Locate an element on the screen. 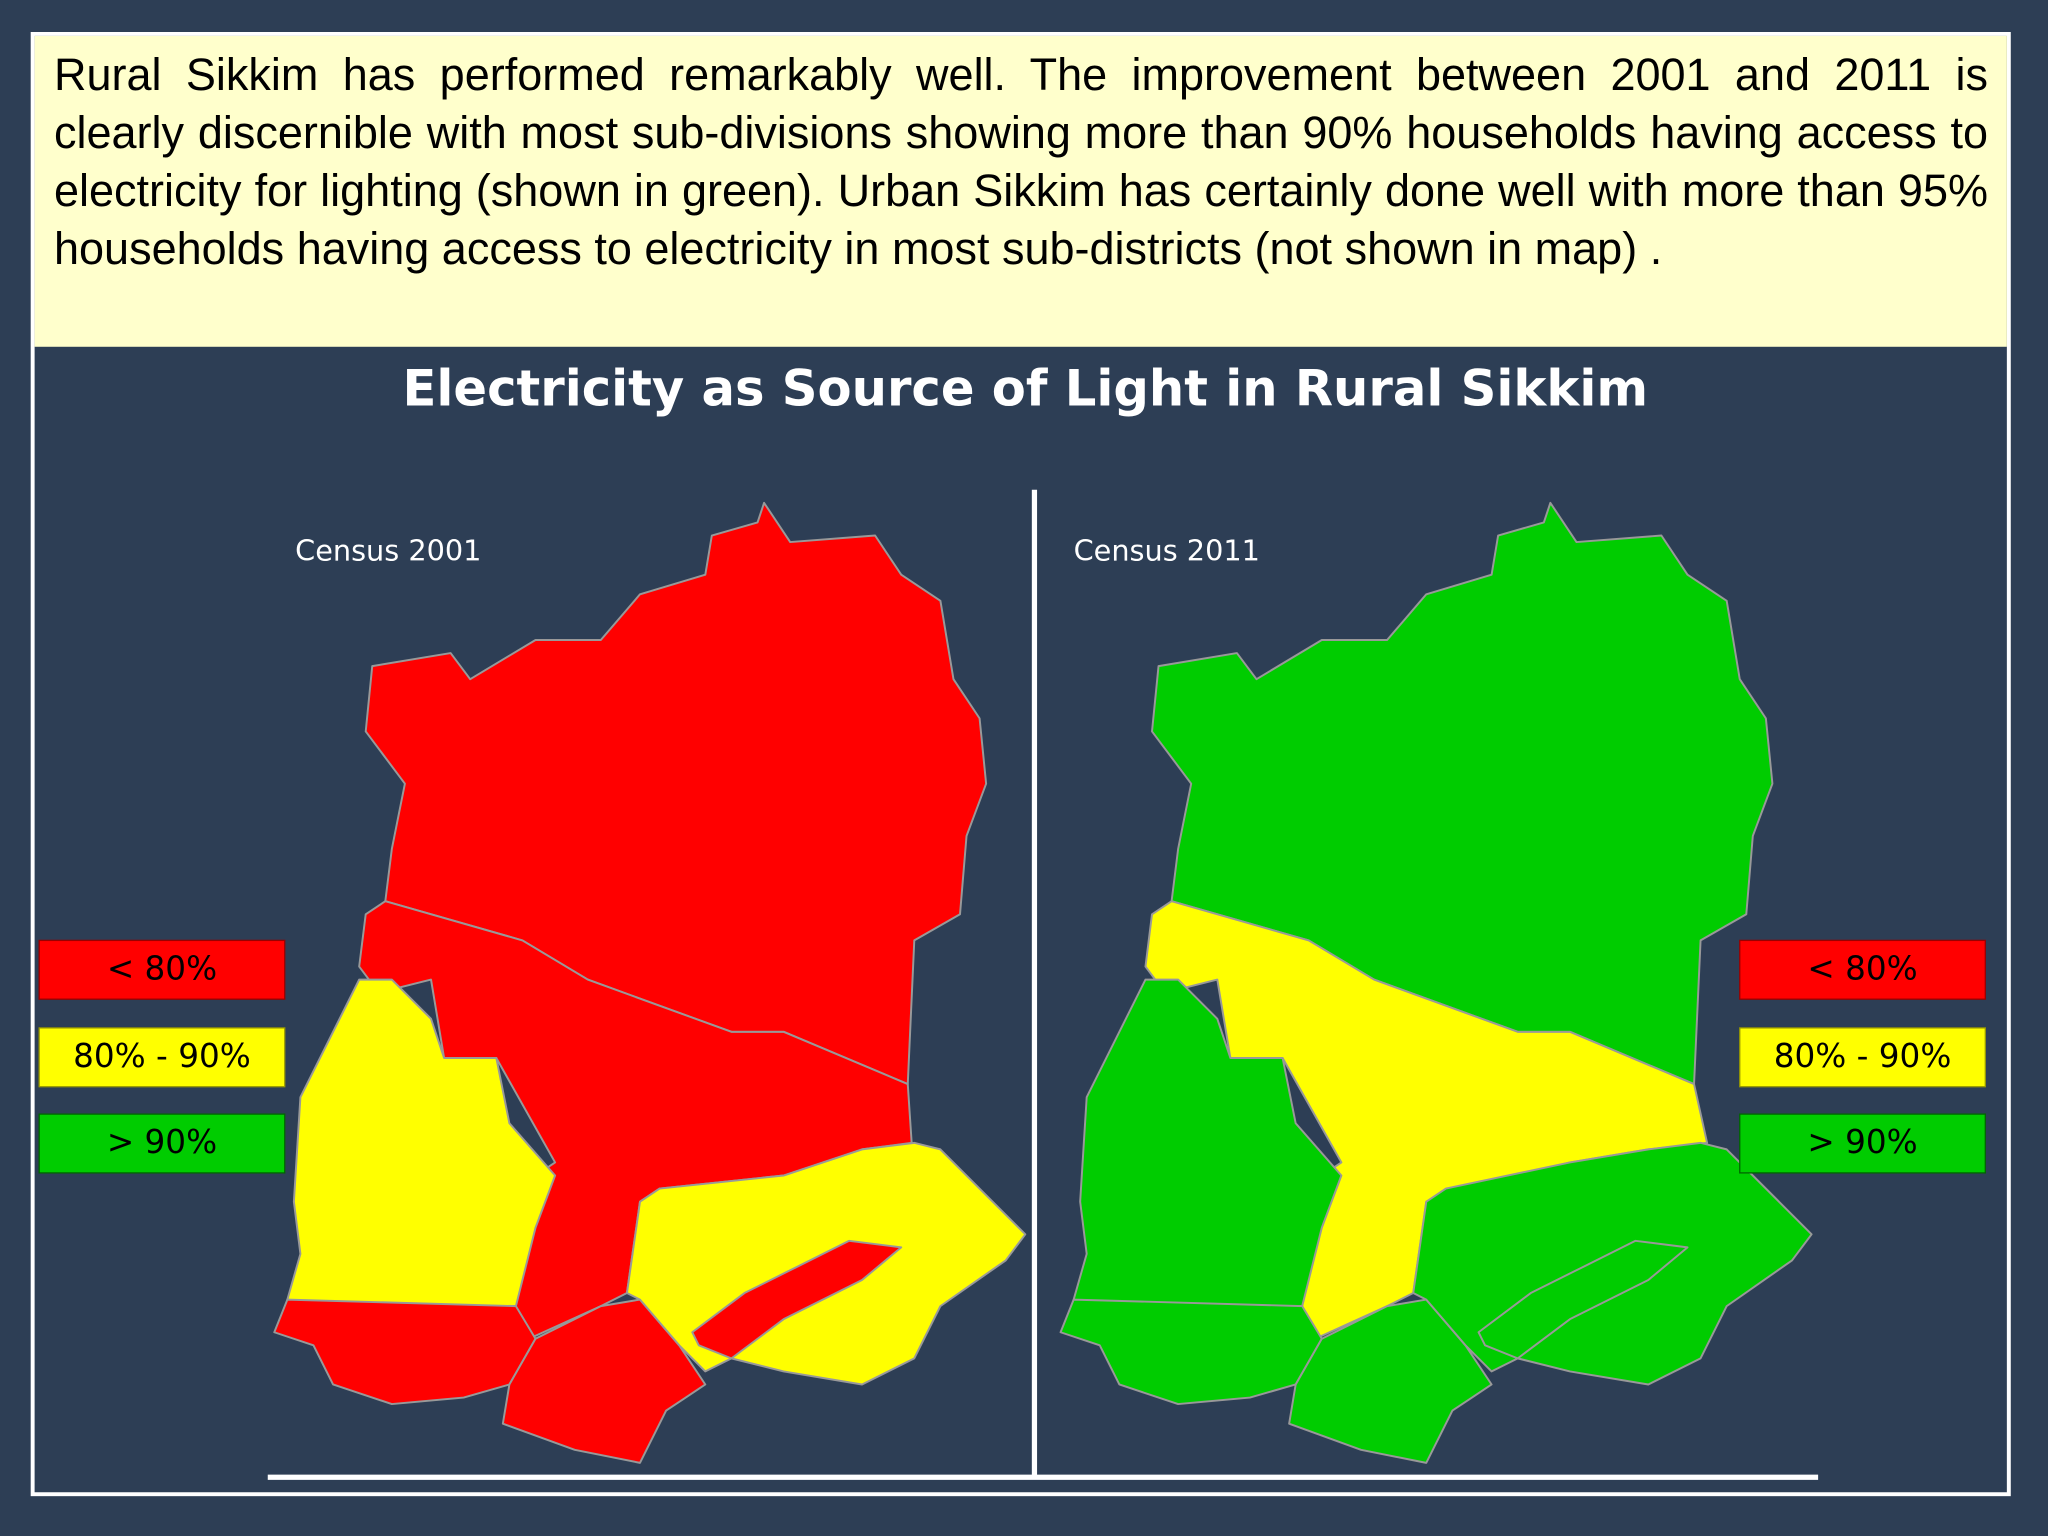 The image size is (2048, 1536). map-label: Census 2001 is located at coordinates (388, 550).